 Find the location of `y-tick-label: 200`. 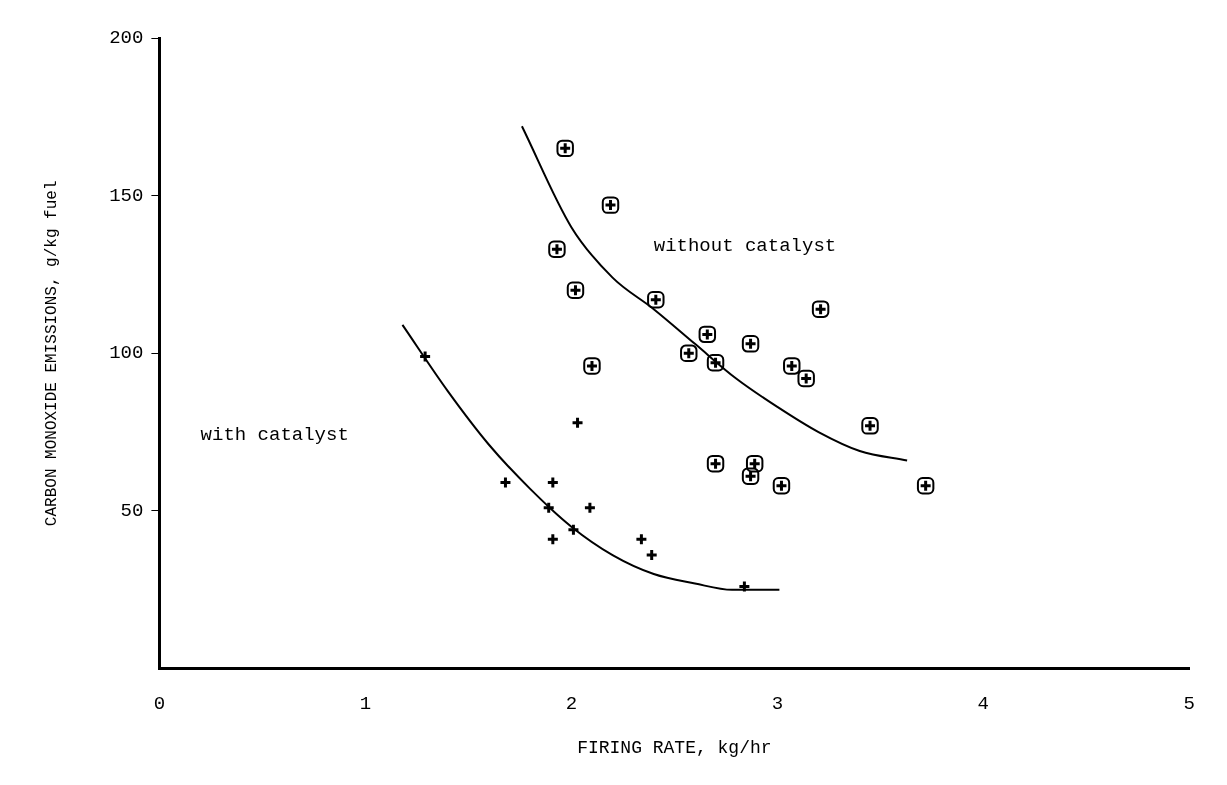

y-tick-label: 200 is located at coordinates (126, 38).